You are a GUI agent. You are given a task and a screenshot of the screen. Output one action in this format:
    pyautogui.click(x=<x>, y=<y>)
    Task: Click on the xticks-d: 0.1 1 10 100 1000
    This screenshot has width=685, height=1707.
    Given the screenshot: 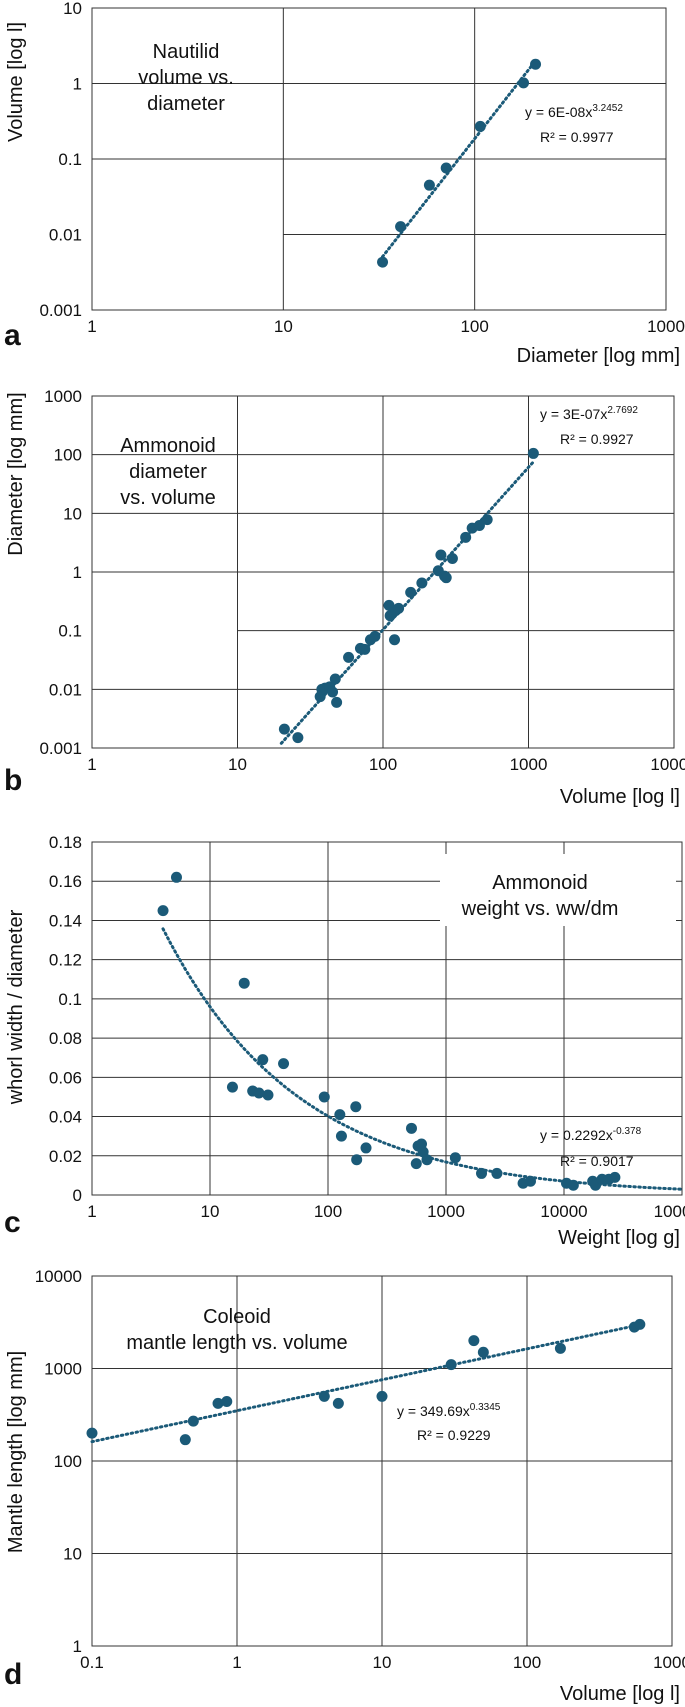 What is the action you would take?
    pyautogui.click(x=382, y=1662)
    